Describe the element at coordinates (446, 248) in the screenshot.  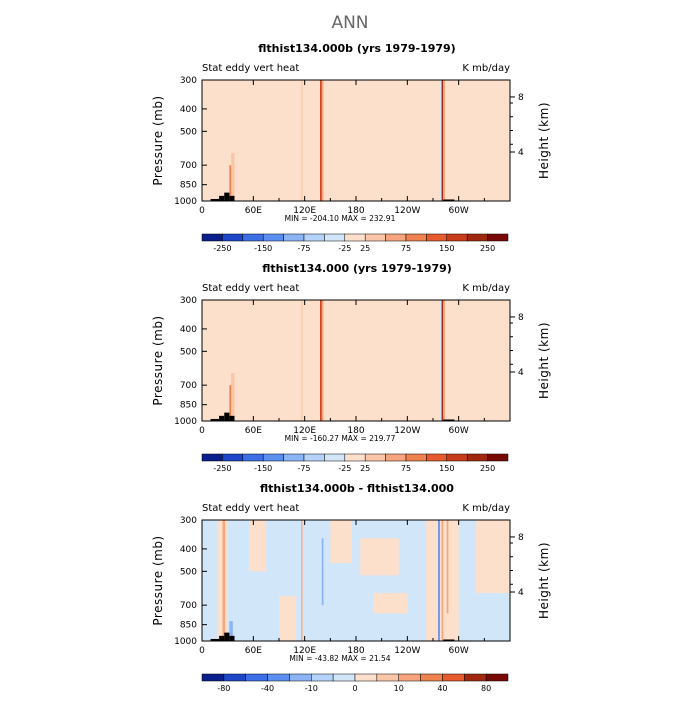
I see `colorbar-label: 150` at that location.